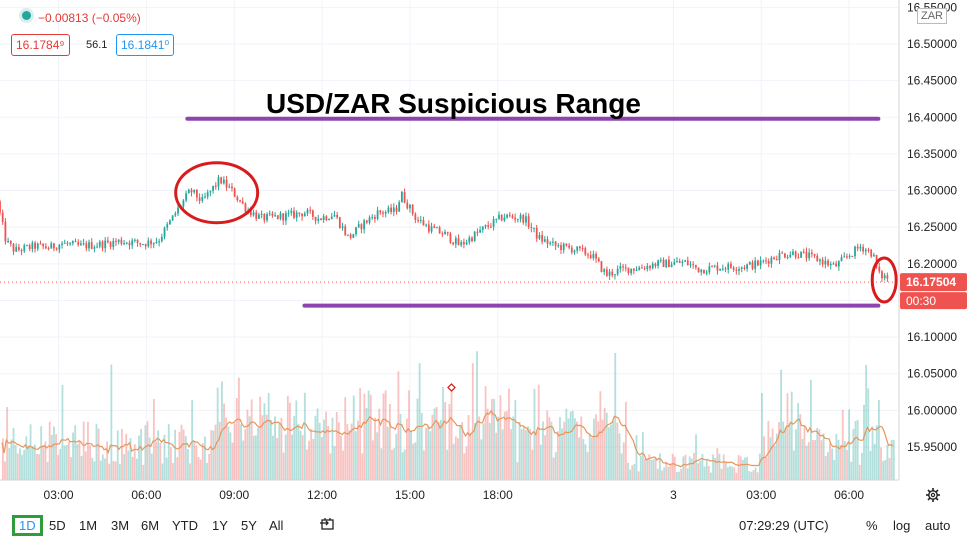  Describe the element at coordinates (276, 525) in the screenshot. I see `timeframe-all: All` at that location.